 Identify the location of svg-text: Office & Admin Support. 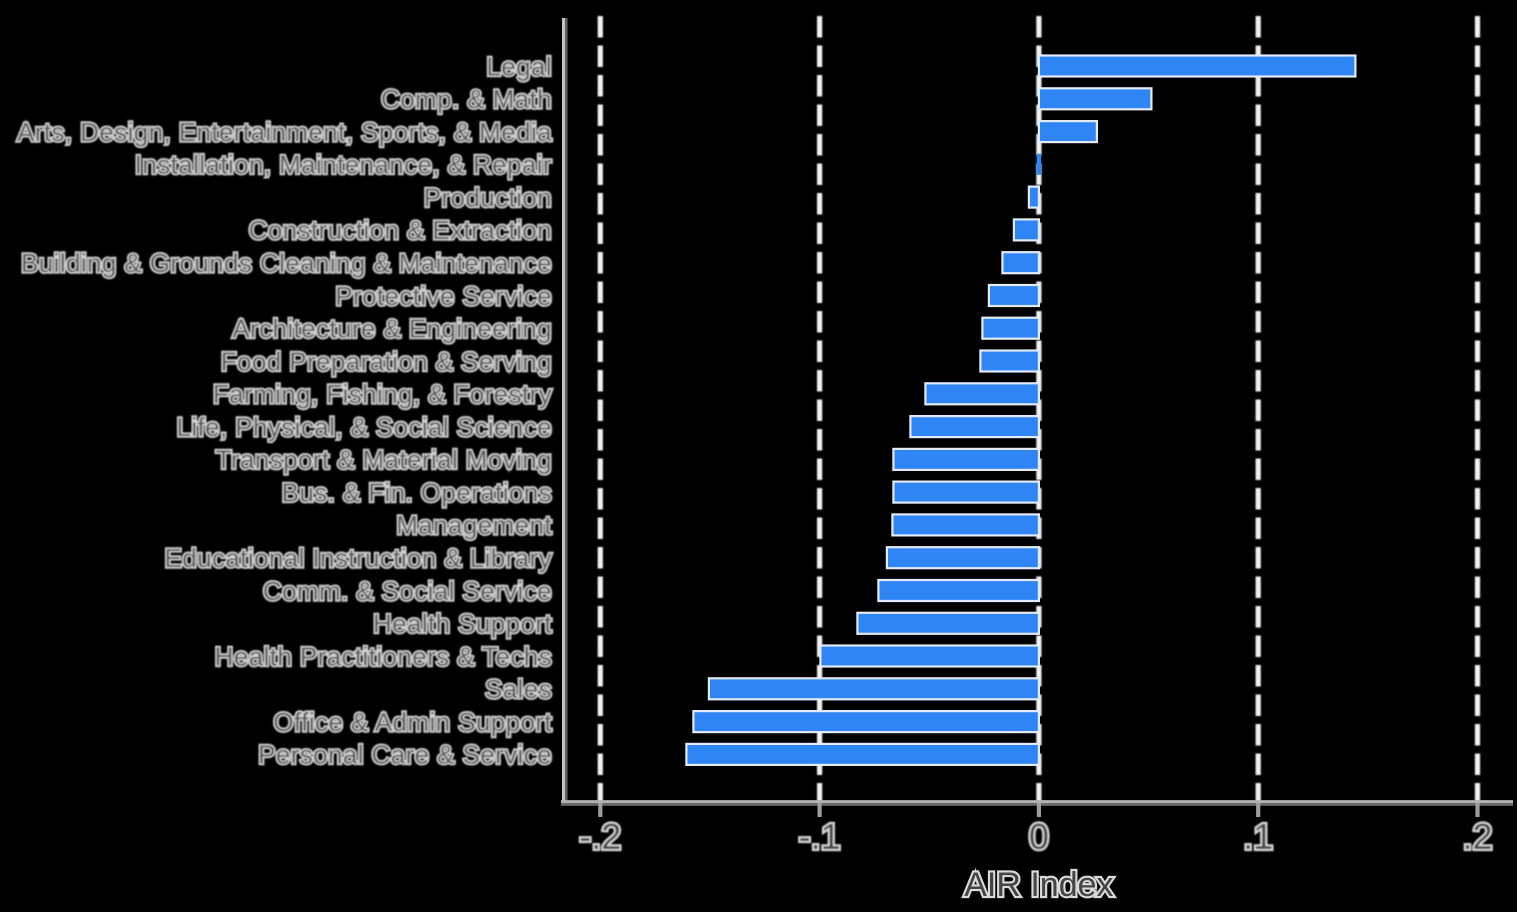
(412, 722).